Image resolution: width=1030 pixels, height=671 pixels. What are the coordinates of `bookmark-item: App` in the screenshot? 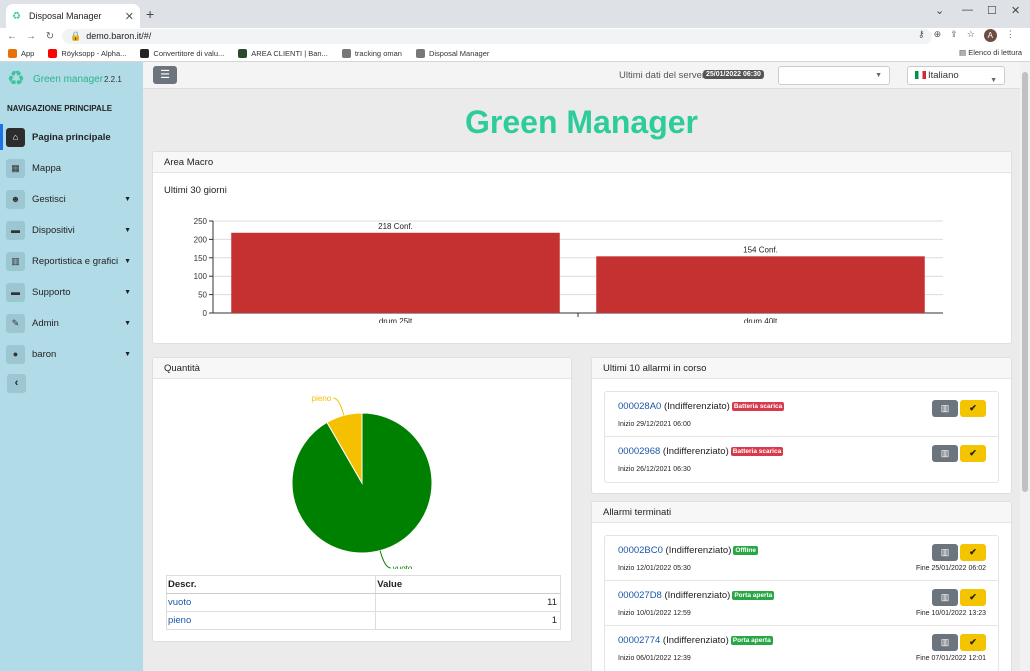 It's located at (21, 53).